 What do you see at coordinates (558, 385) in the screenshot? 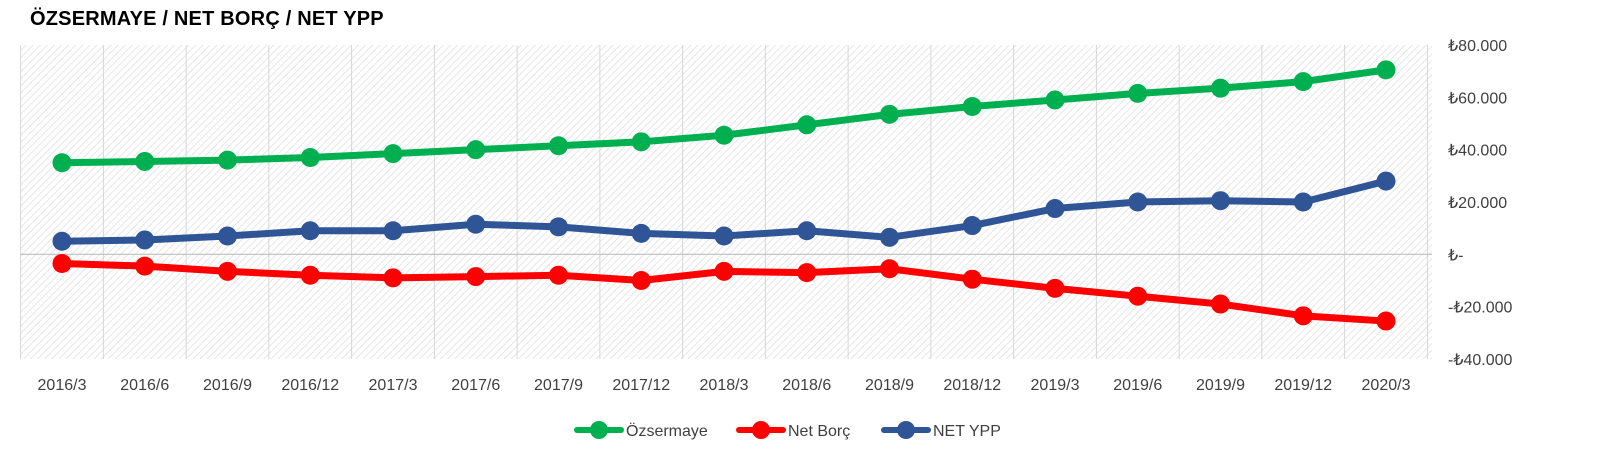
I see `x-tick-label: 2017/9` at bounding box center [558, 385].